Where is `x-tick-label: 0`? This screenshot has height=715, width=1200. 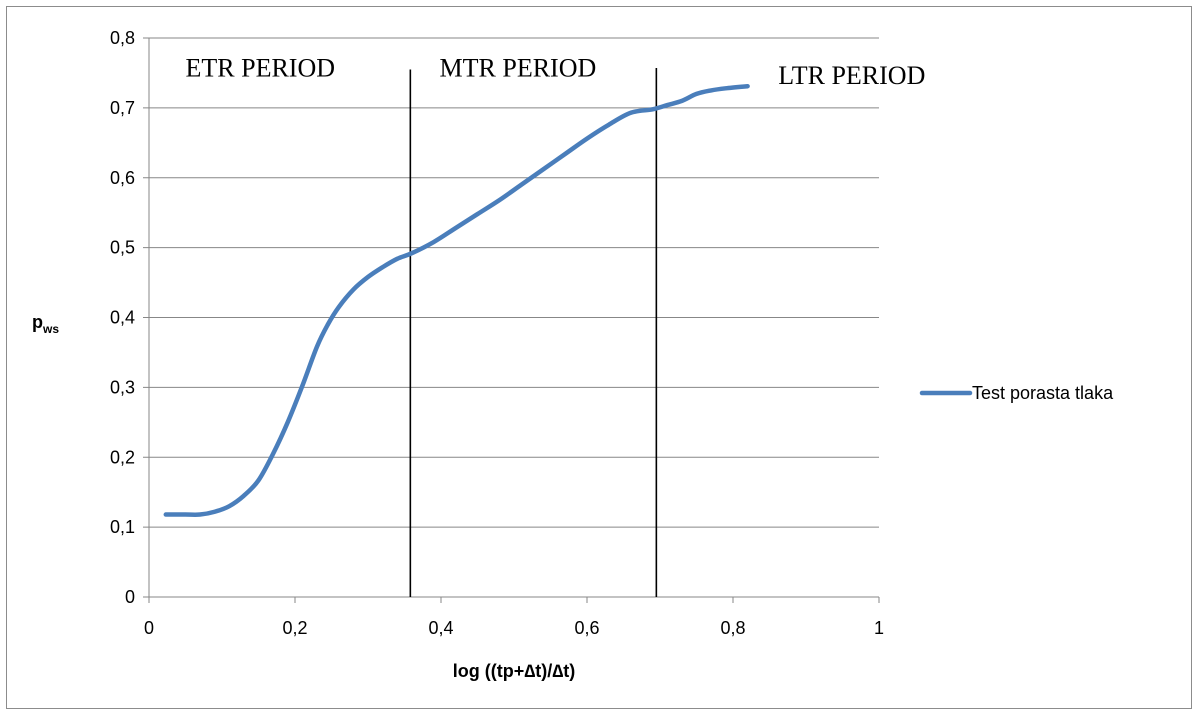 x-tick-label: 0 is located at coordinates (149, 628).